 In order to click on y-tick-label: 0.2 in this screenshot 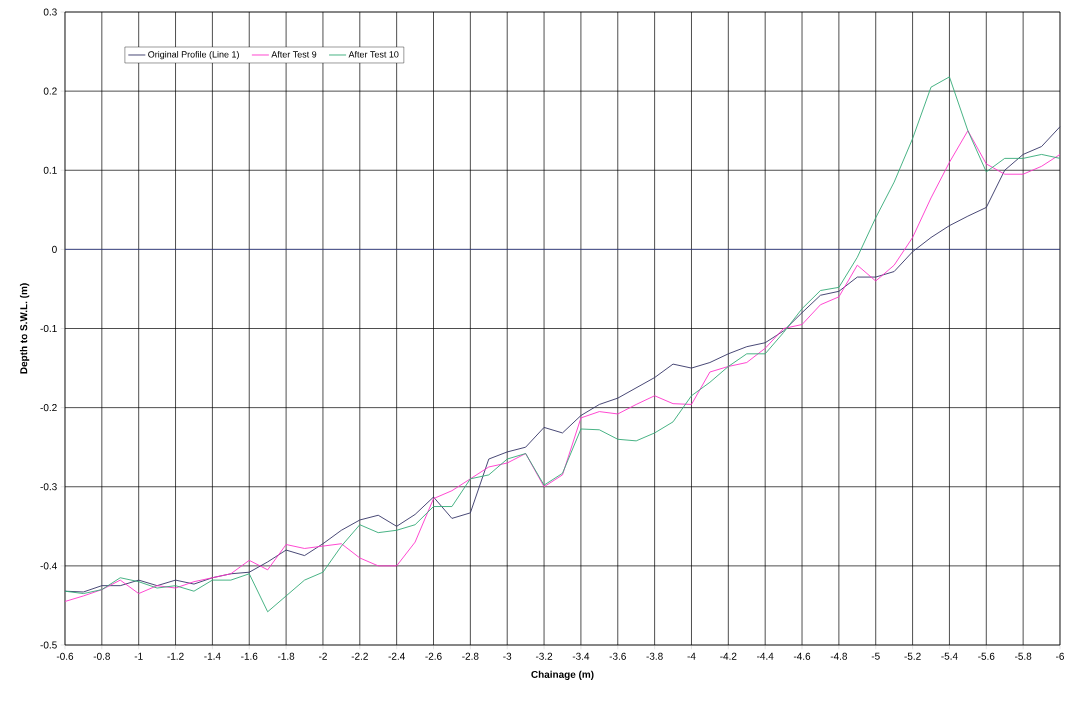, I will do `click(50, 91)`.